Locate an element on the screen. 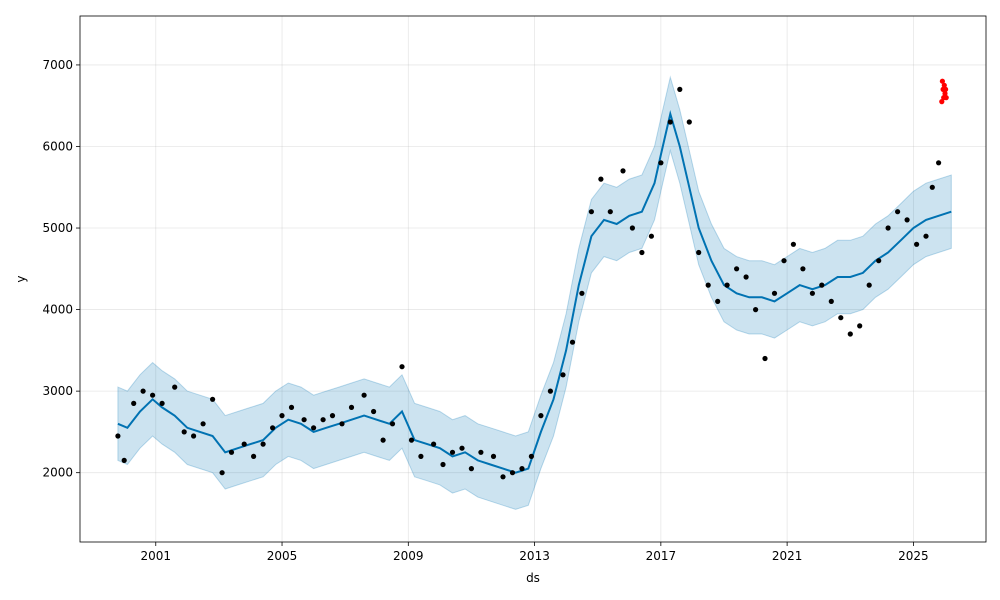 This screenshot has width=1000, height=600. y-axis-ticks: 2000 3000 4000 5000 6000 7000 is located at coordinates (61, 269).